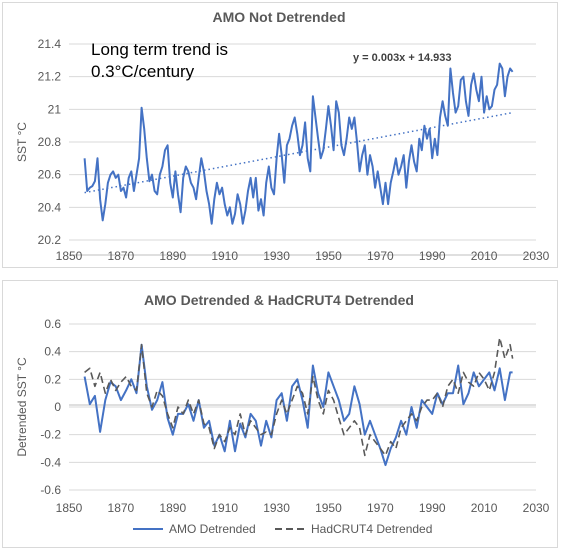 The width and height of the screenshot is (561, 551). I want to click on y-tick-label: 0.6, so click(52, 324).